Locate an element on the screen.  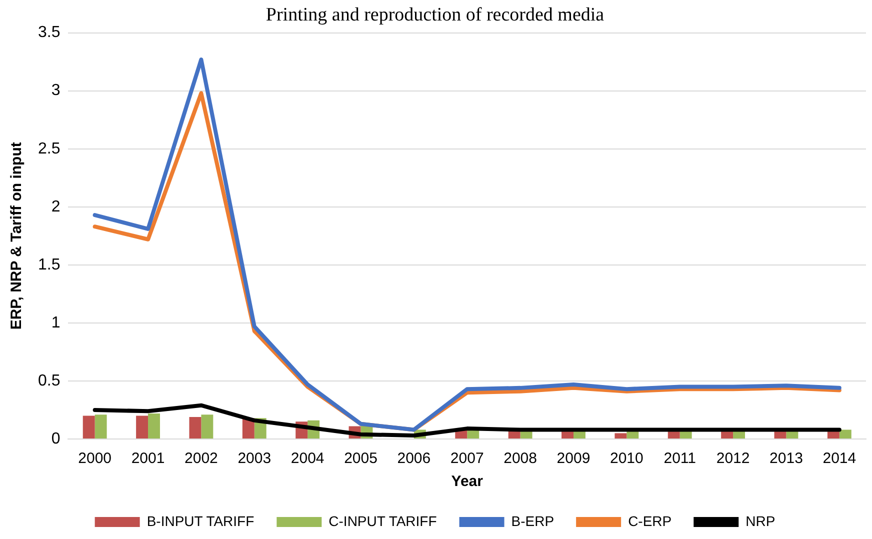
y-tick-label: 0 is located at coordinates (55, 439).